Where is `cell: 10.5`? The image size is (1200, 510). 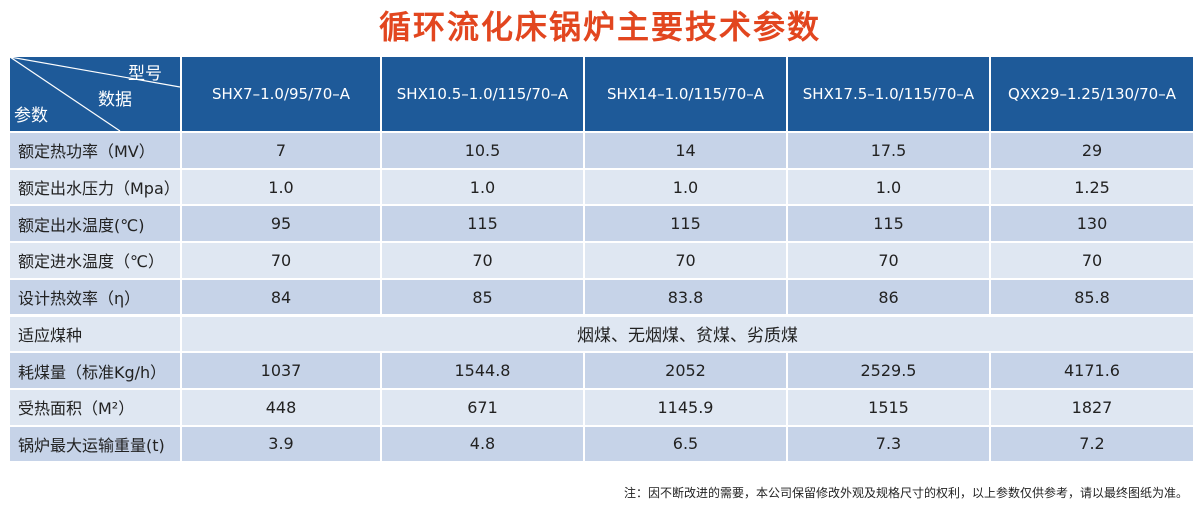
cell: 10.5 is located at coordinates (483, 151).